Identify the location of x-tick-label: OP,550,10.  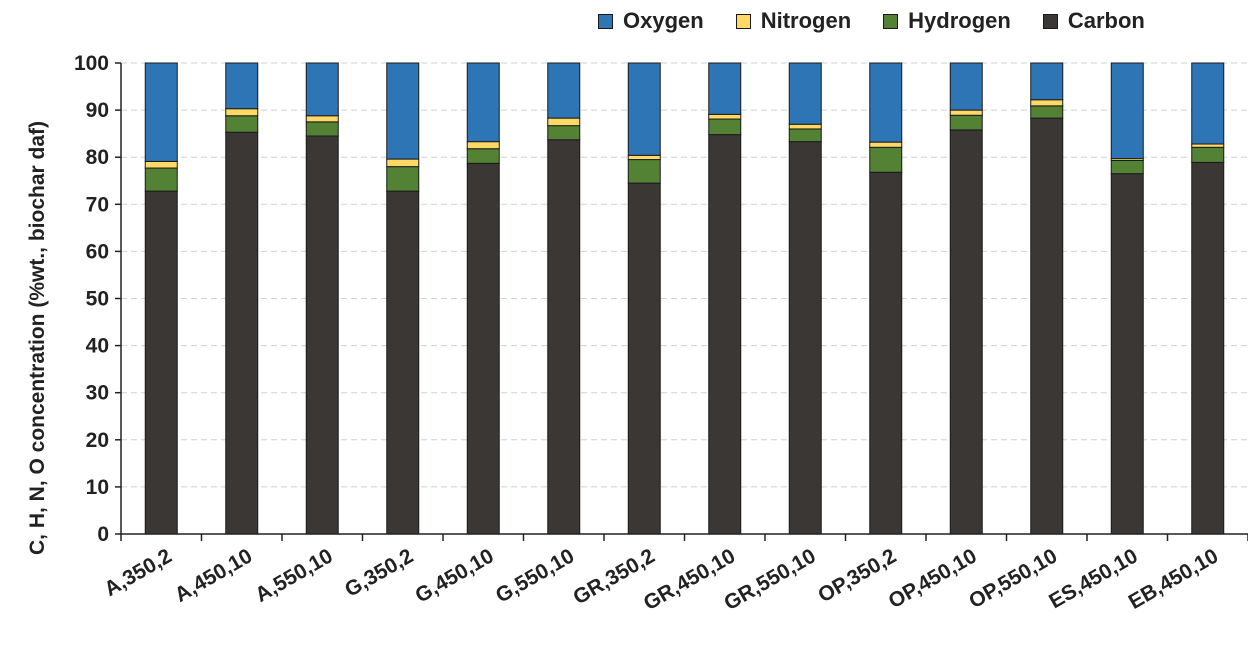
(1013, 578).